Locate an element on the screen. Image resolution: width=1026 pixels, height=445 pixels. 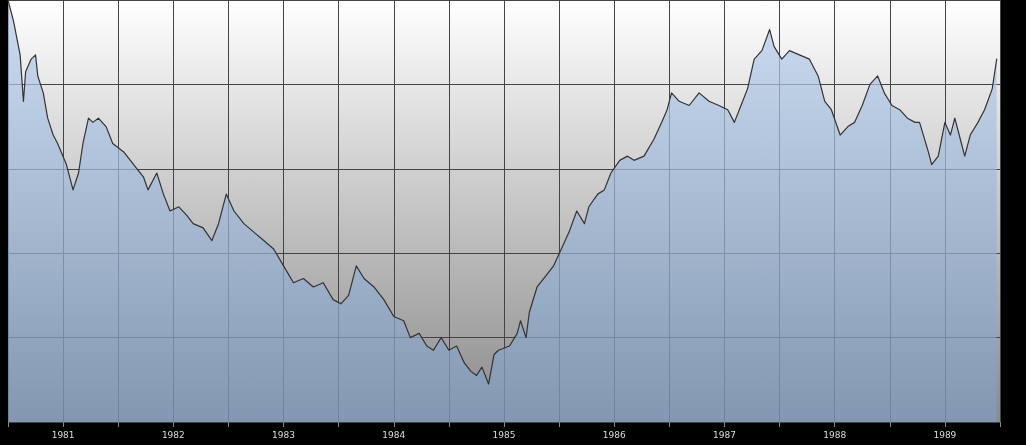
x-tick-label: 1989 is located at coordinates (945, 434).